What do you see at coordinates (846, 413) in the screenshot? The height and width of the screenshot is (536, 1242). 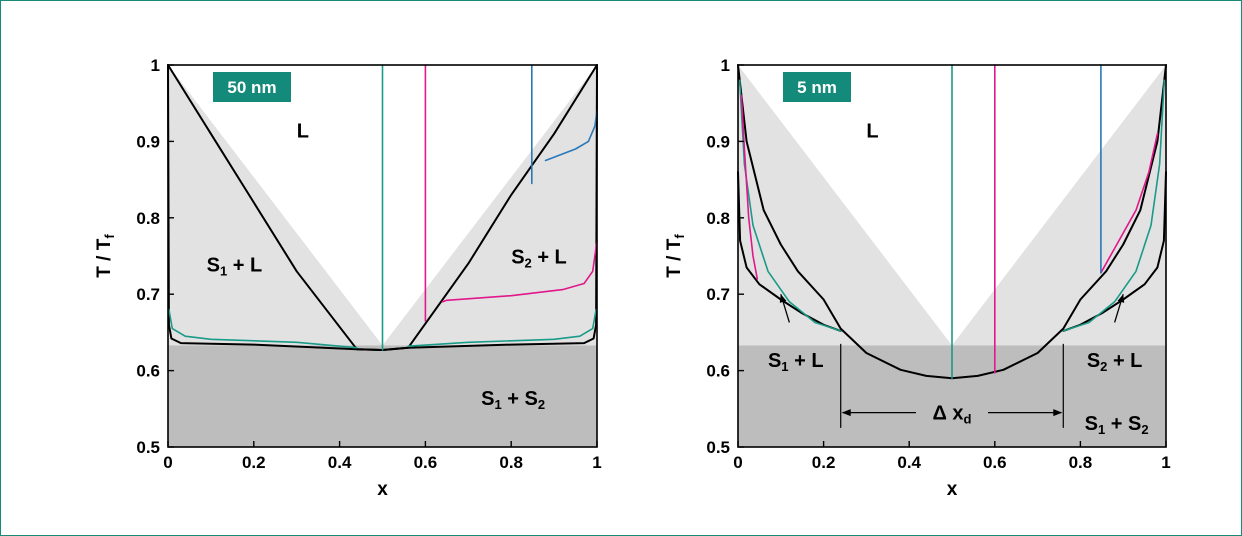 I see `dimension-left-arrowhead` at bounding box center [846, 413].